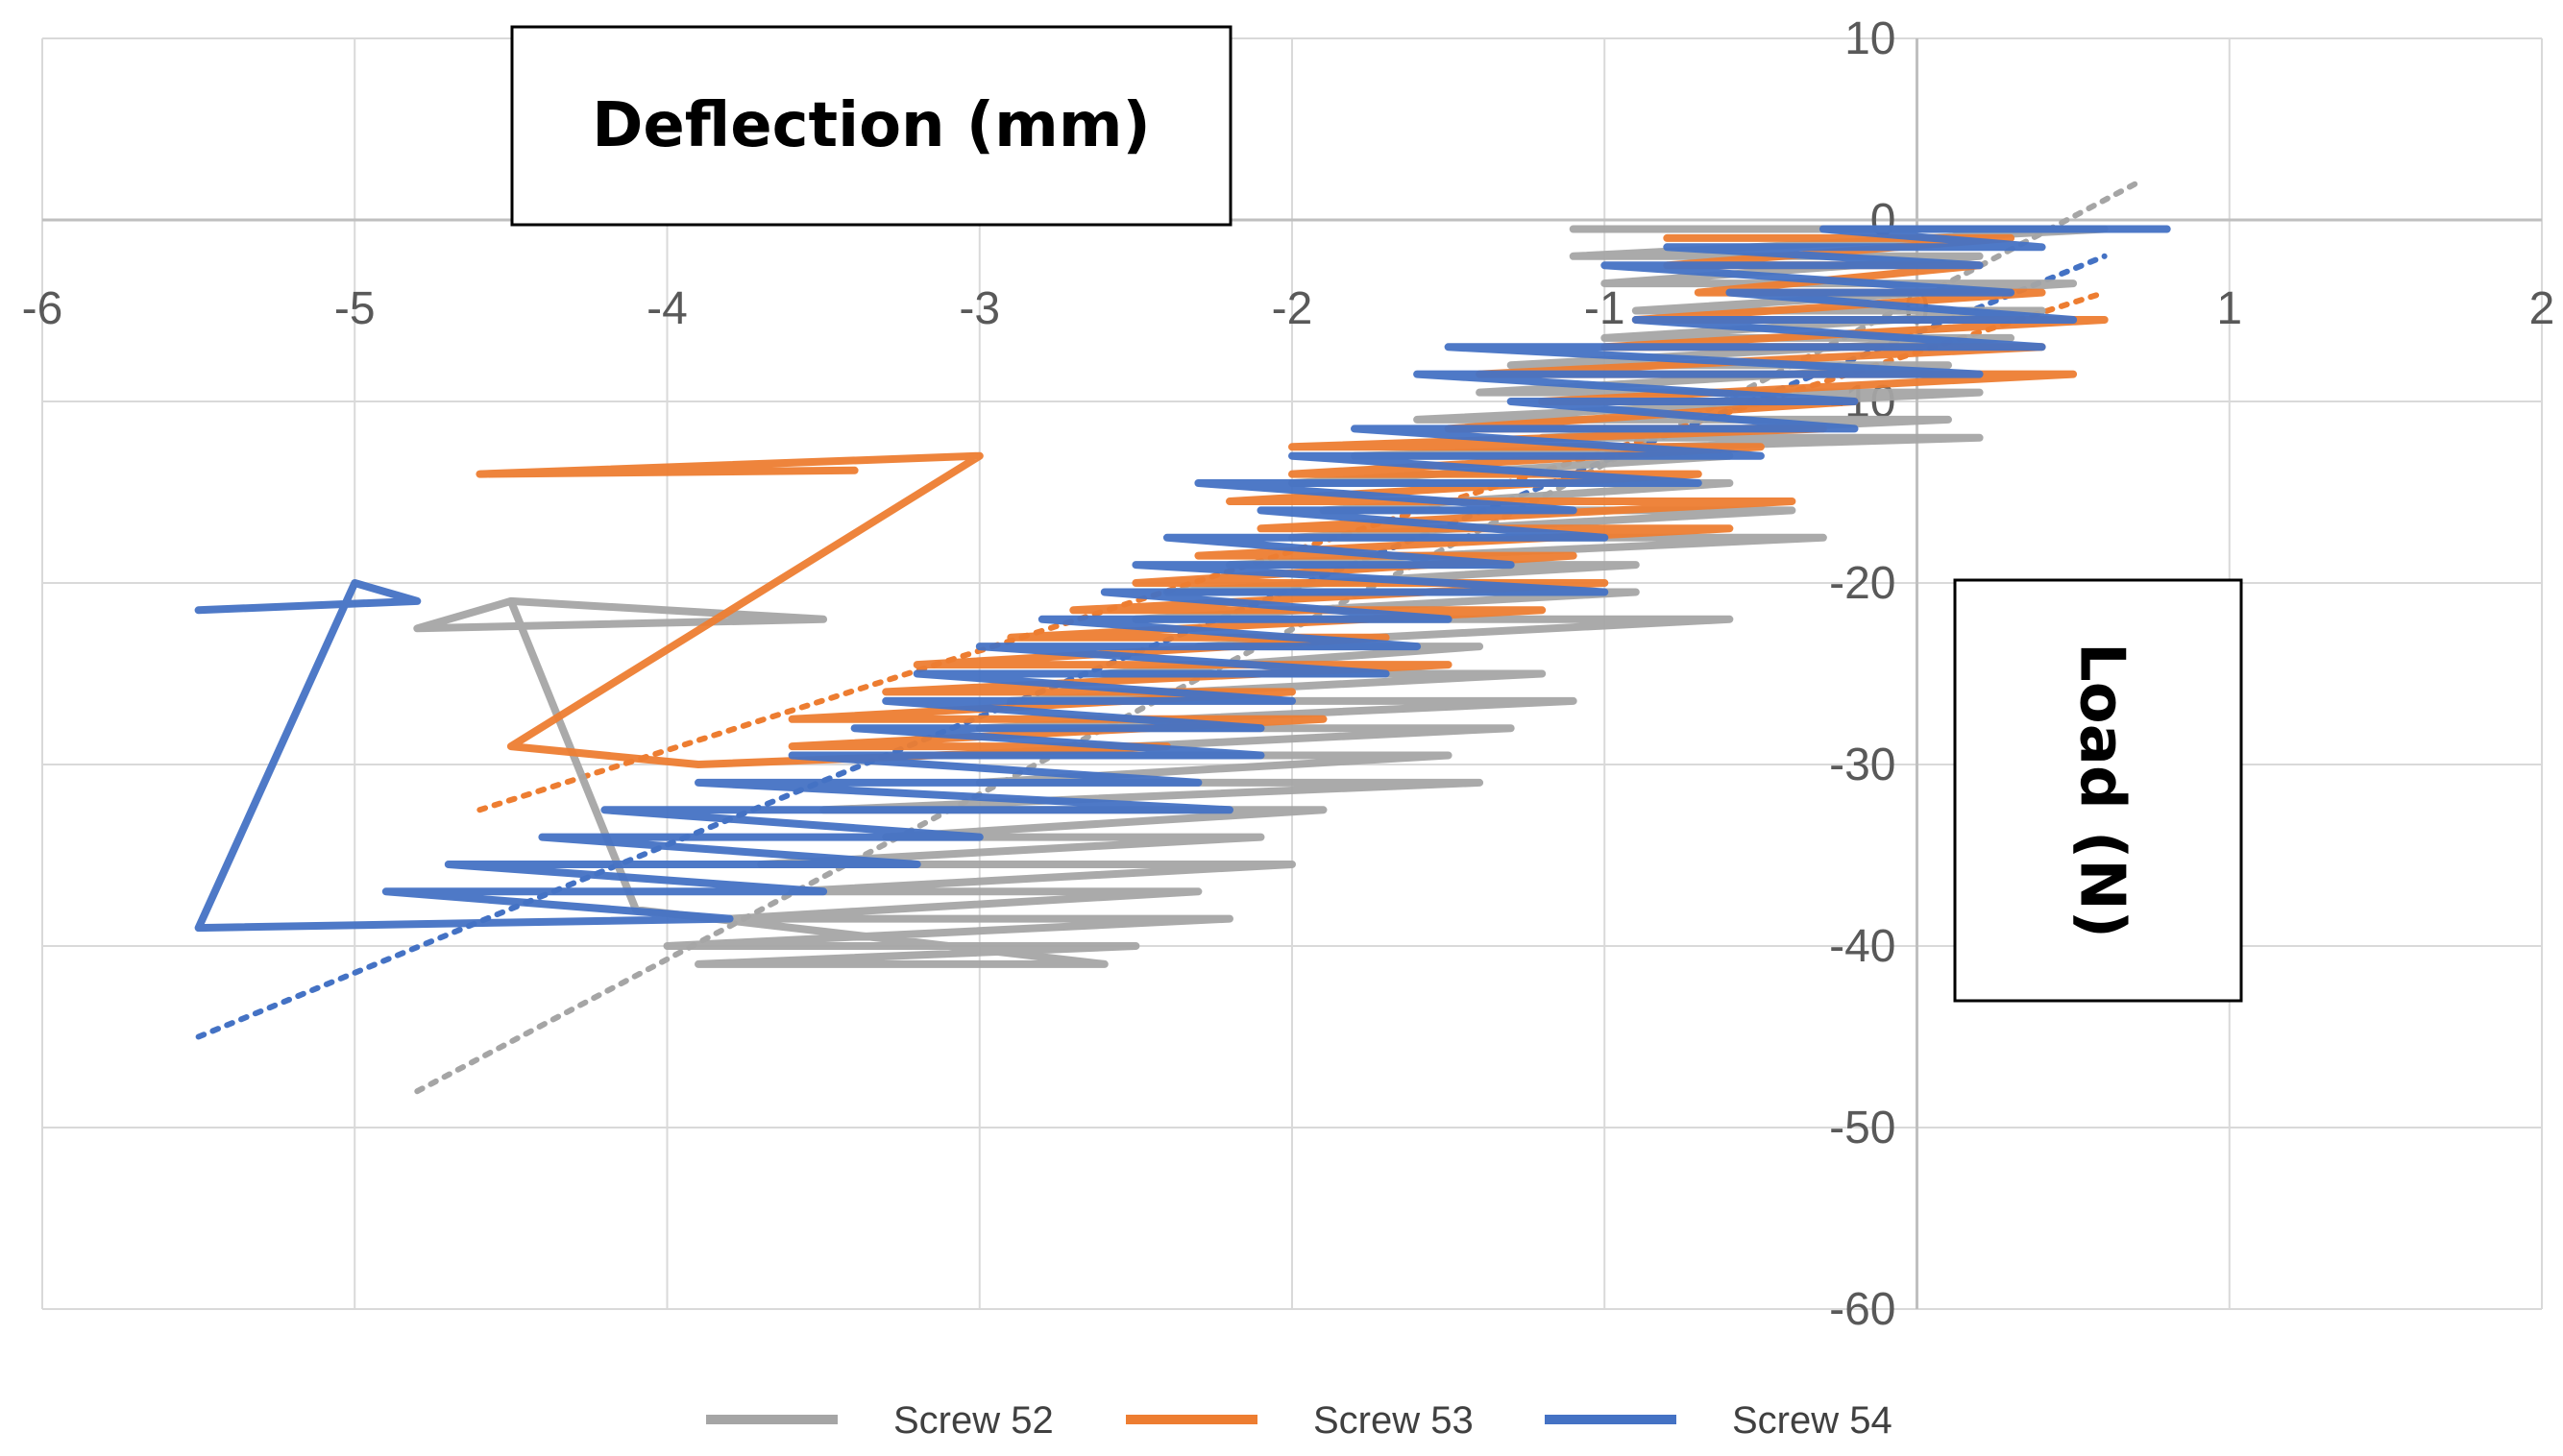  Describe the element at coordinates (1812, 1421) in the screenshot. I see `legend-label-screw-54: Screw 54` at that location.